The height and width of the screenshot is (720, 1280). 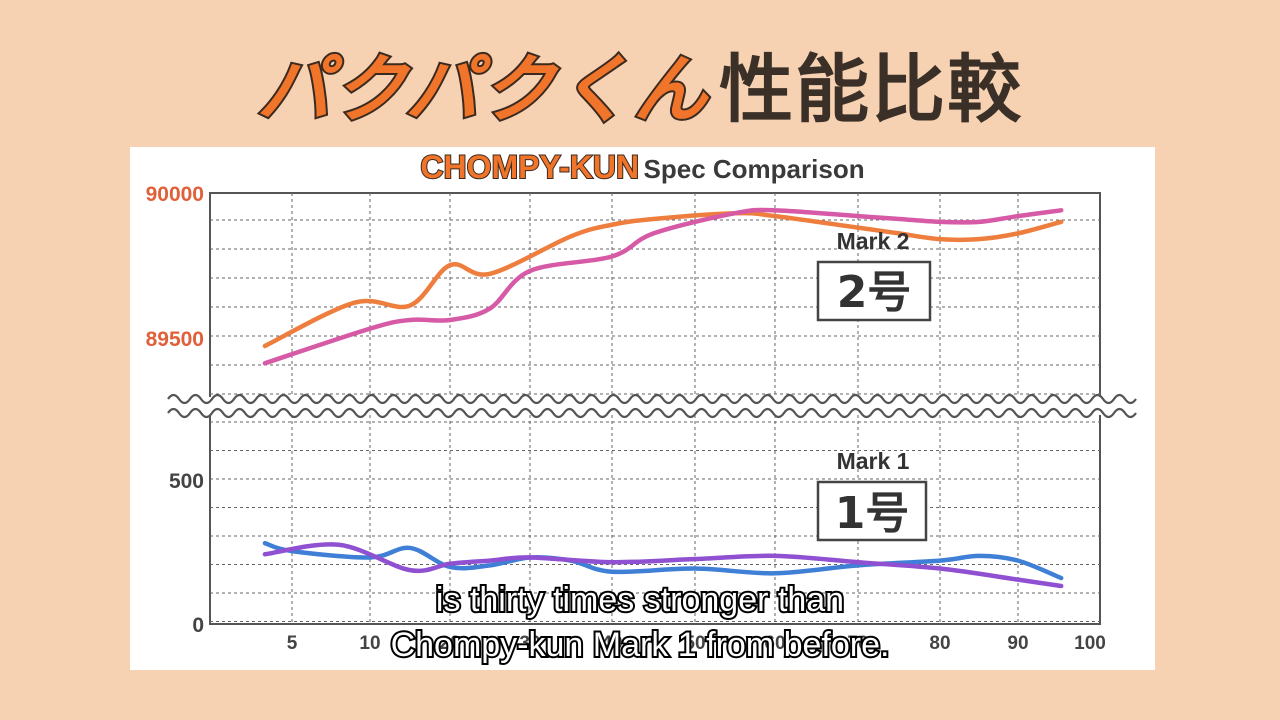 What do you see at coordinates (939, 643) in the screenshot?
I see `x-tick-label: 80` at bounding box center [939, 643].